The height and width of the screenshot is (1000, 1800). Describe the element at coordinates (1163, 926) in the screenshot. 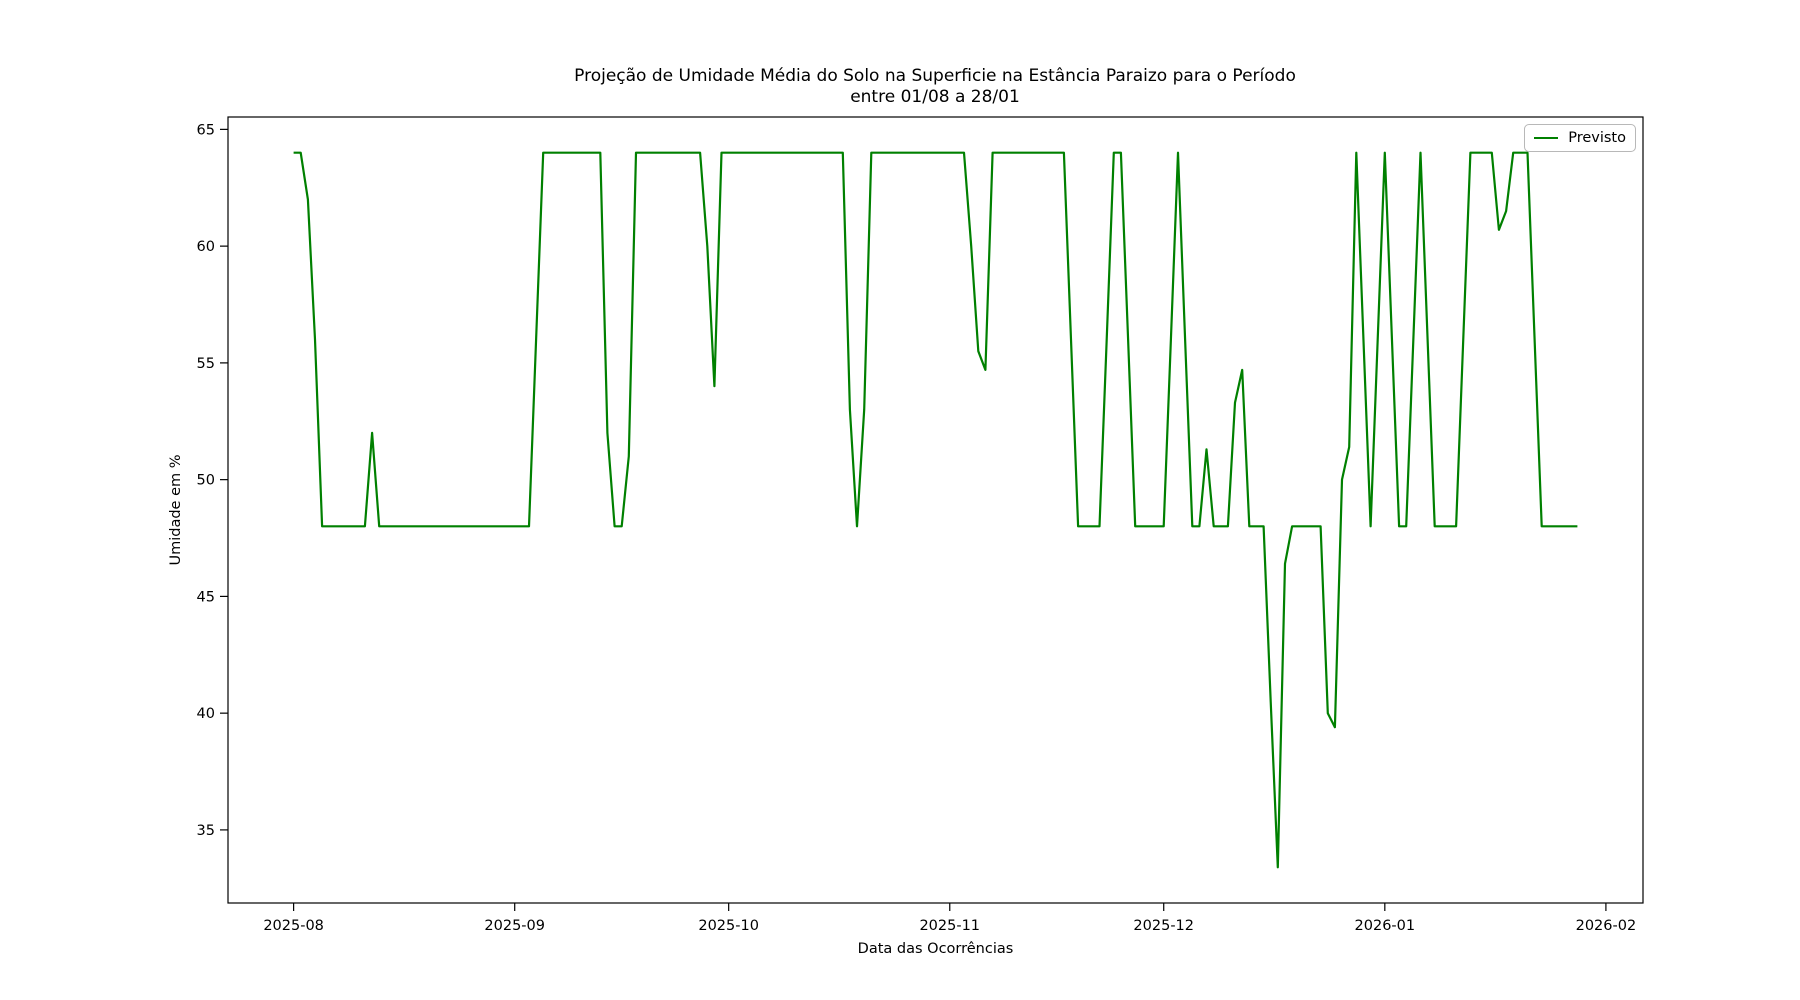

I see `x-tick-label: 2025-12` at that location.